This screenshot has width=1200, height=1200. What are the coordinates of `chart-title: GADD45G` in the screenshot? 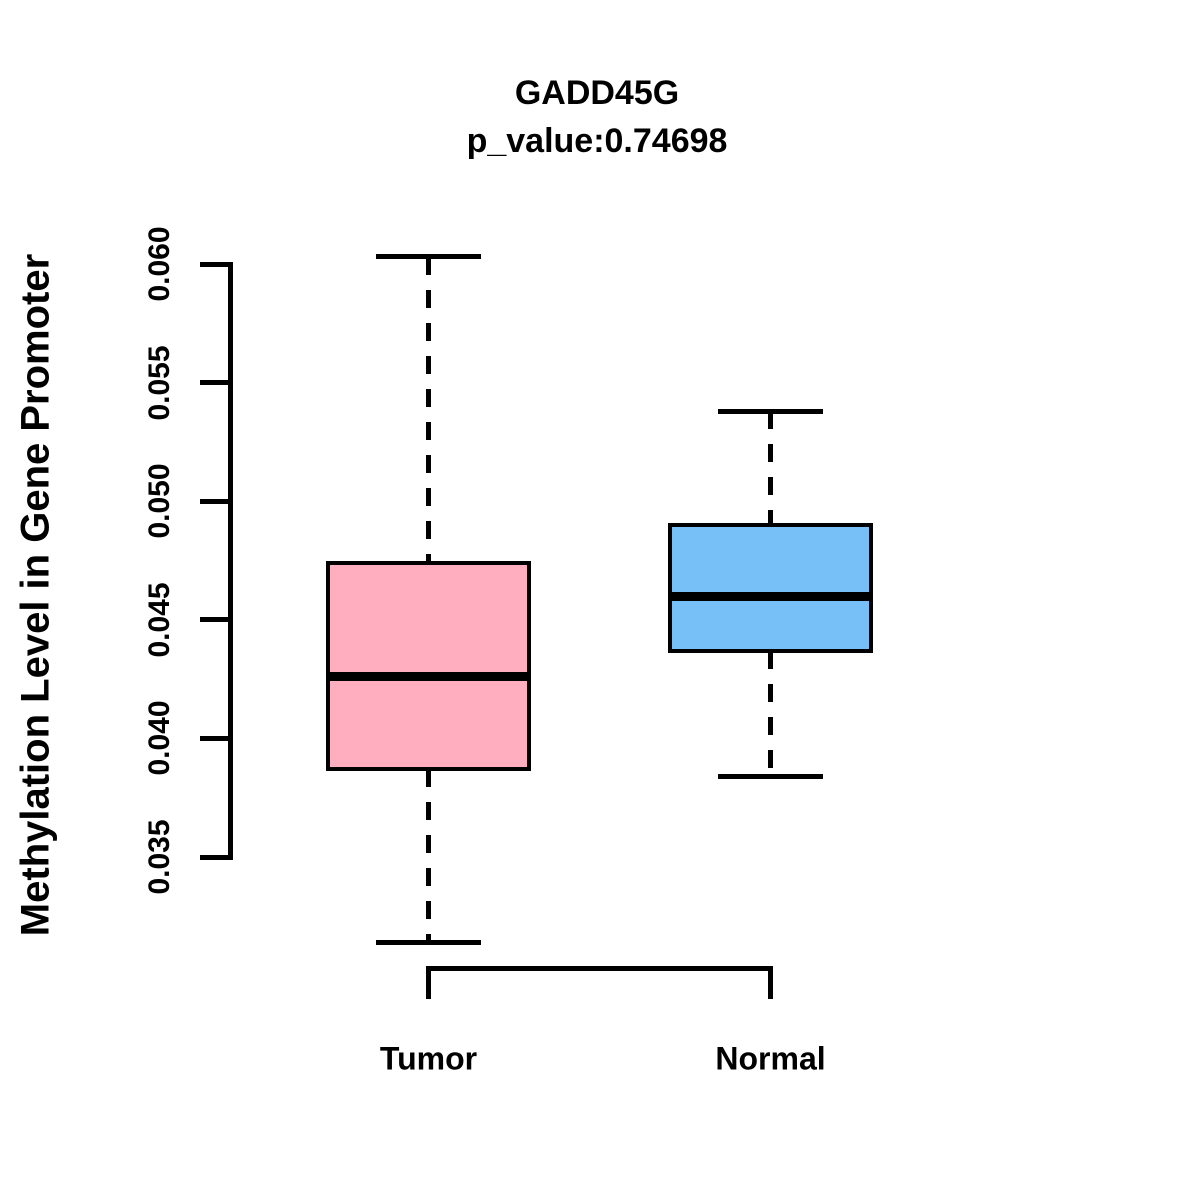 It's located at (597, 93).